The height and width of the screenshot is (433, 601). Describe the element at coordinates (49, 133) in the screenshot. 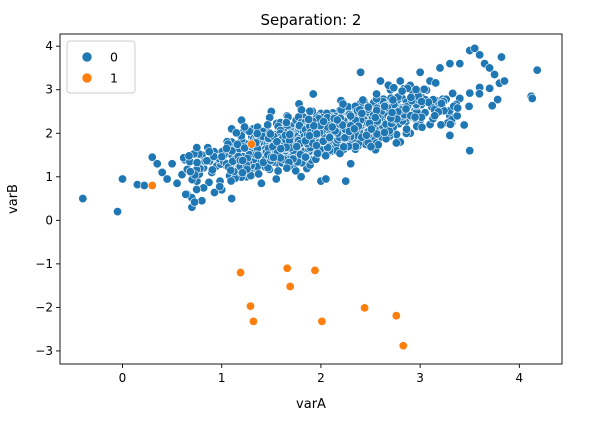

I see `y-tick-label: 2` at that location.